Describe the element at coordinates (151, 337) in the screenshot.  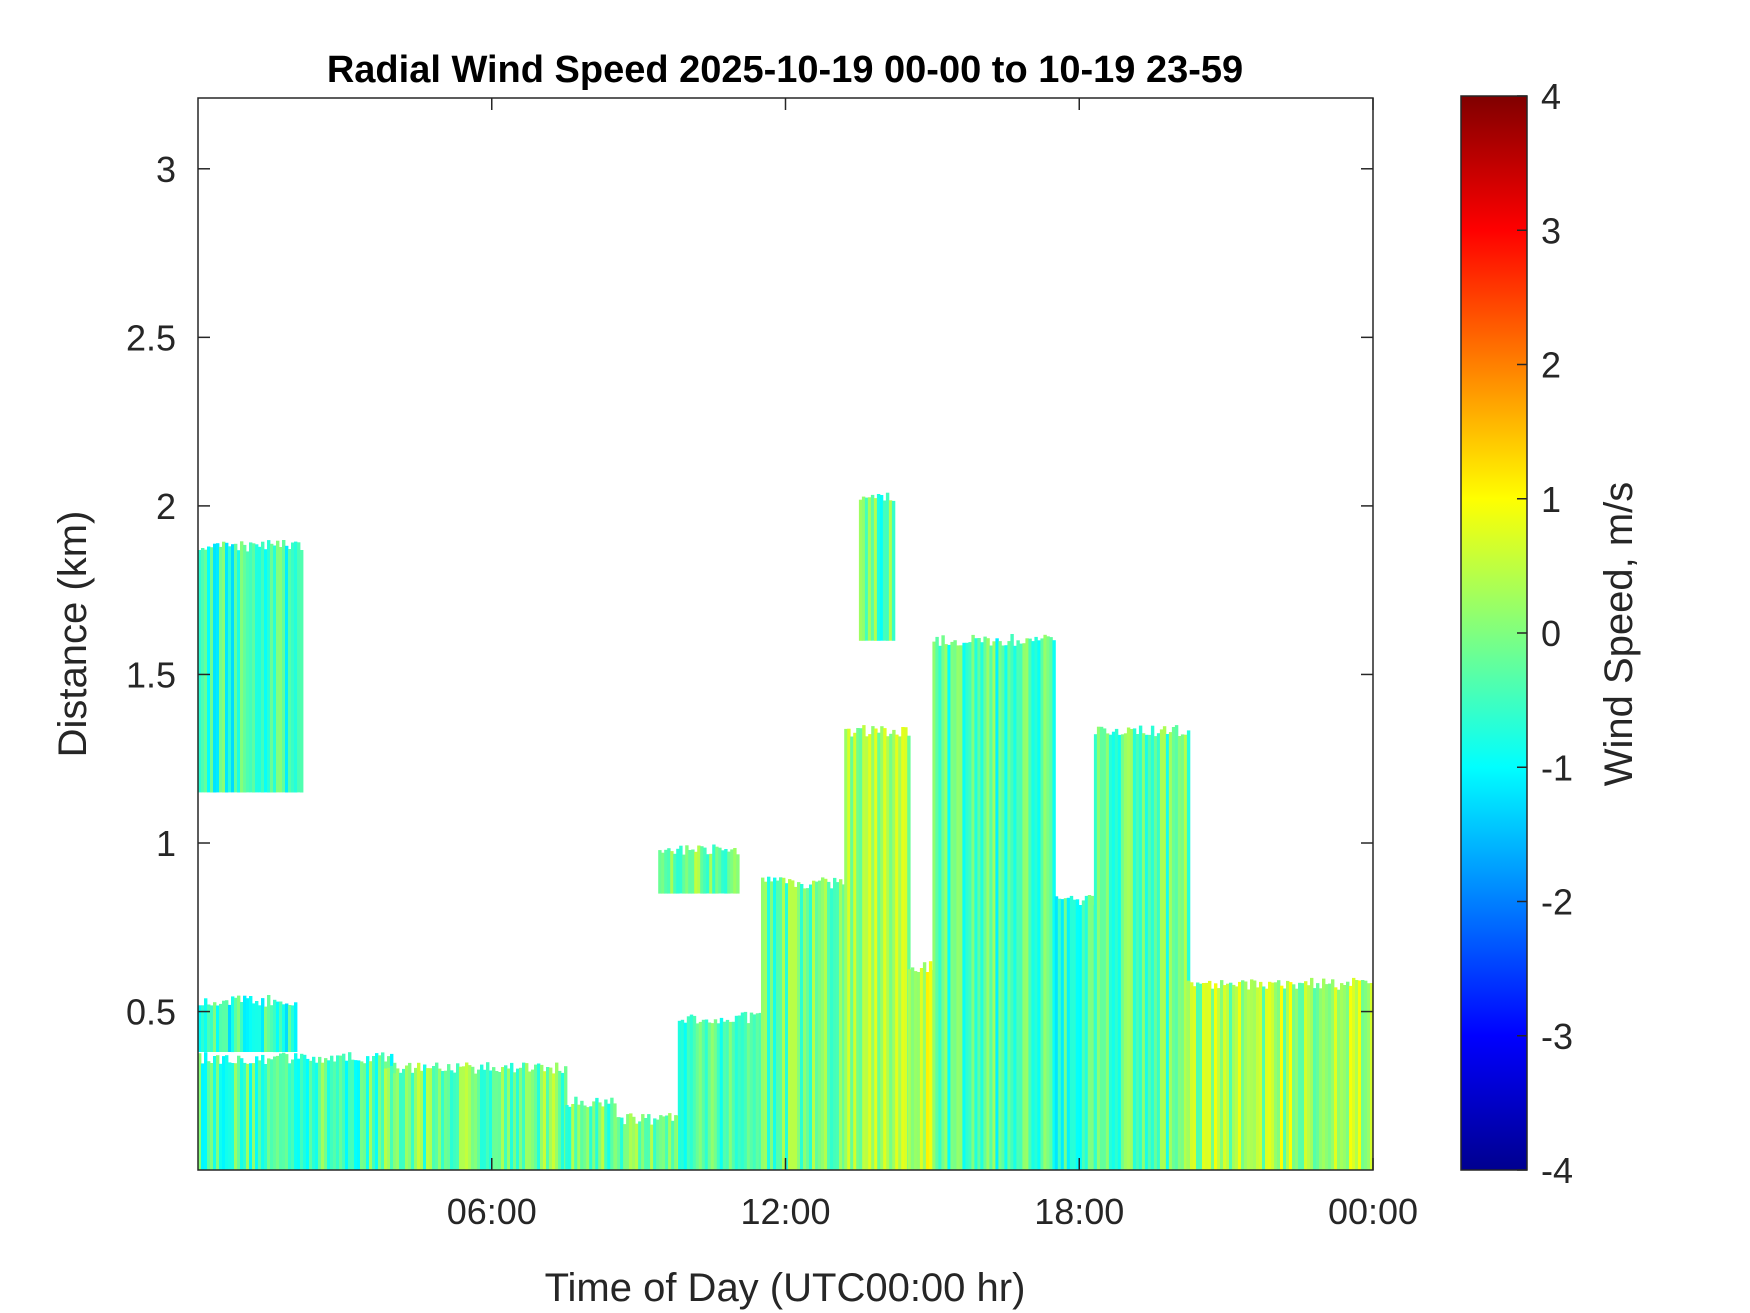
I see `y-tick-label: 2.5` at that location.